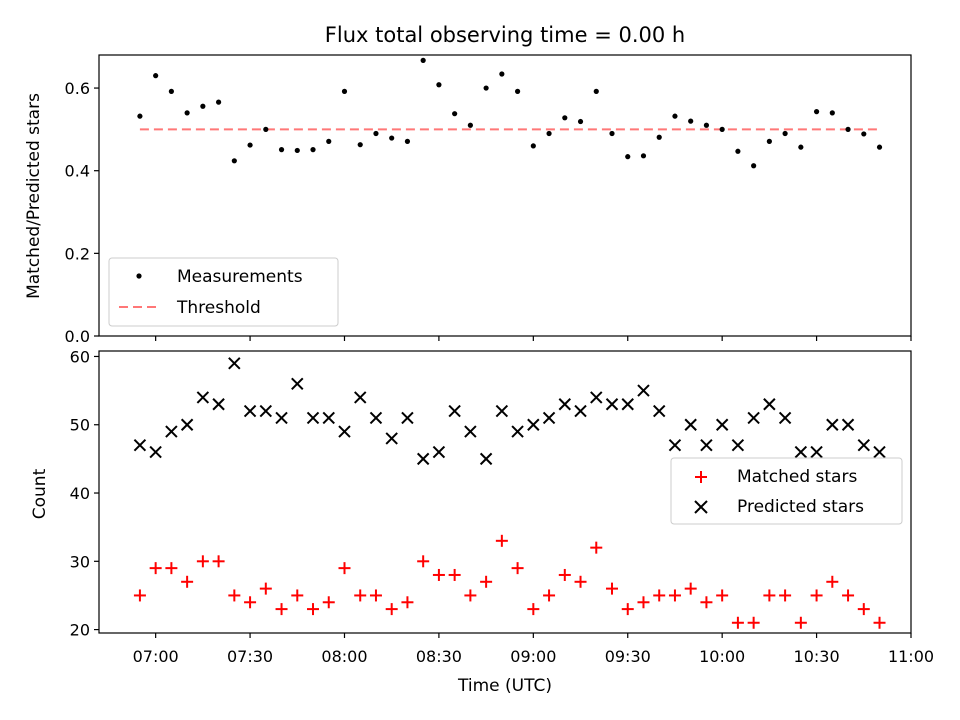 This screenshot has height=720, width=960. I want to click on legend-predicted-label: Predicted stars, so click(800, 507).